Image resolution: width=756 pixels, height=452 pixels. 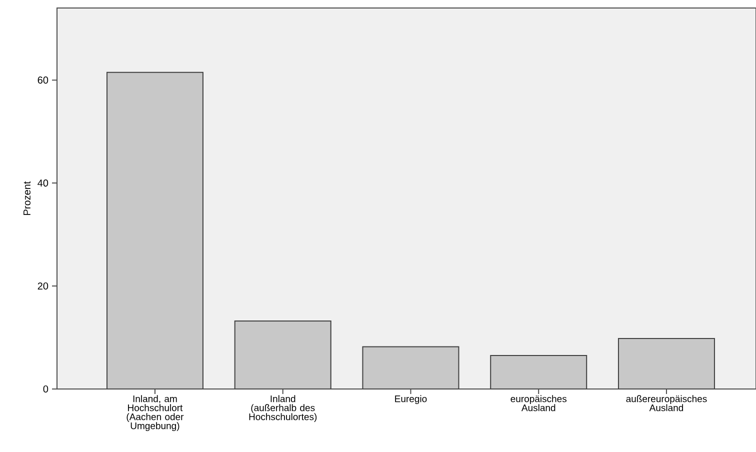 I want to click on x-tick-label: Euregio, so click(x=411, y=399).